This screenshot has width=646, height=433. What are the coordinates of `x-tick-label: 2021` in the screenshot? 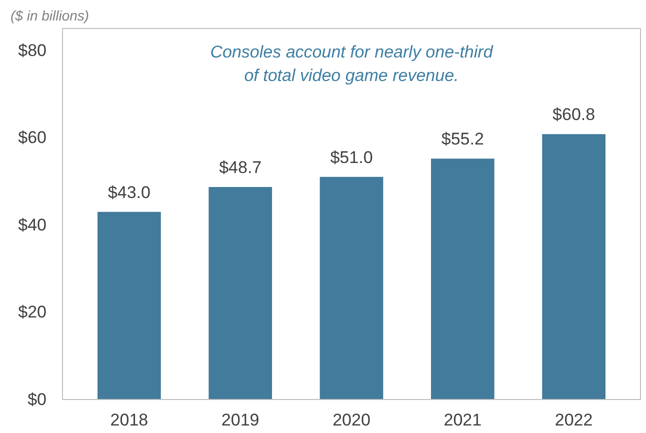 It's located at (463, 420).